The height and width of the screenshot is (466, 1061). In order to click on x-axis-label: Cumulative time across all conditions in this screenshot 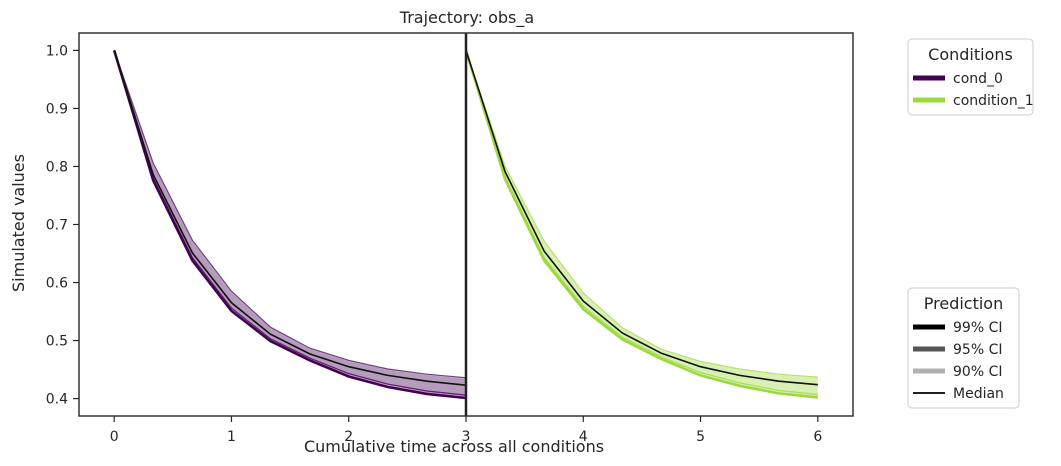, I will do `click(454, 446)`.